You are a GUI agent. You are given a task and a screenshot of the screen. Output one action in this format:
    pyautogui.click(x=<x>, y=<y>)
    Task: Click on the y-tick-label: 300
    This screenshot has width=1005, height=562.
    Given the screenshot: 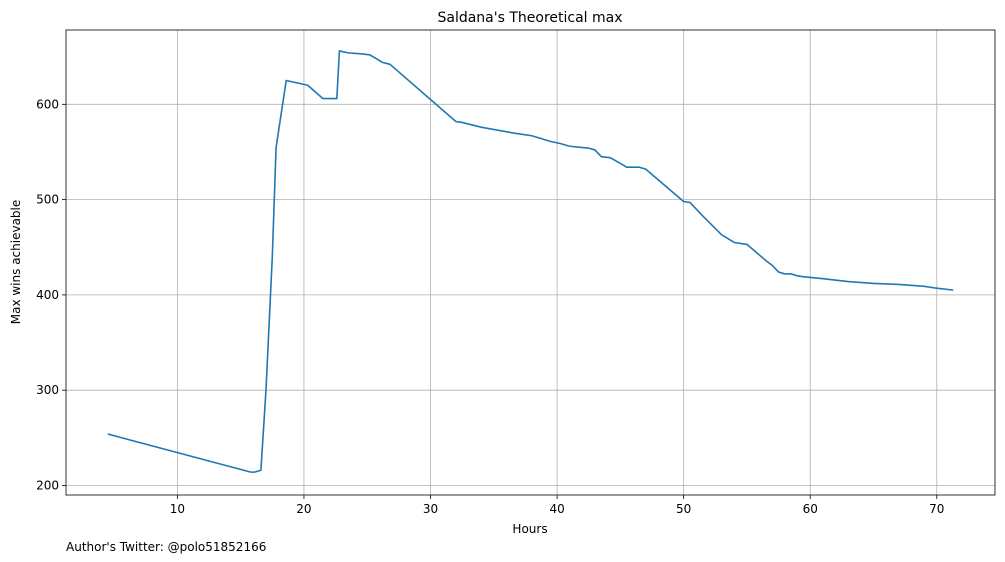 What is the action you would take?
    pyautogui.click(x=47, y=390)
    